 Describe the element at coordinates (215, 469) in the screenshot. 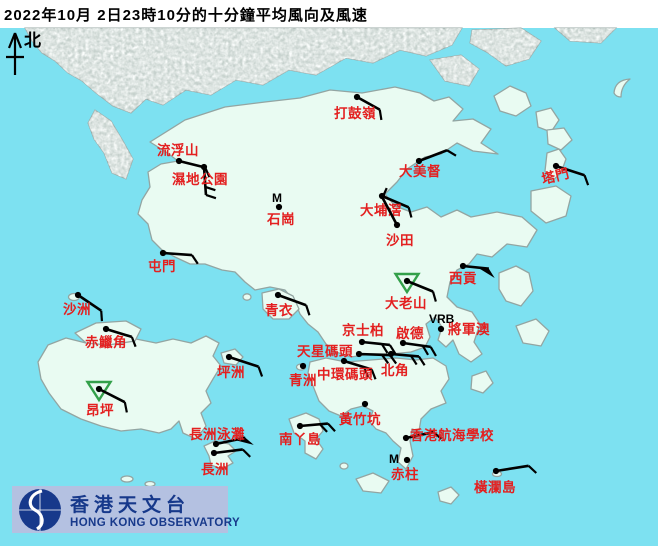

I see `station-label: 長洲` at that location.